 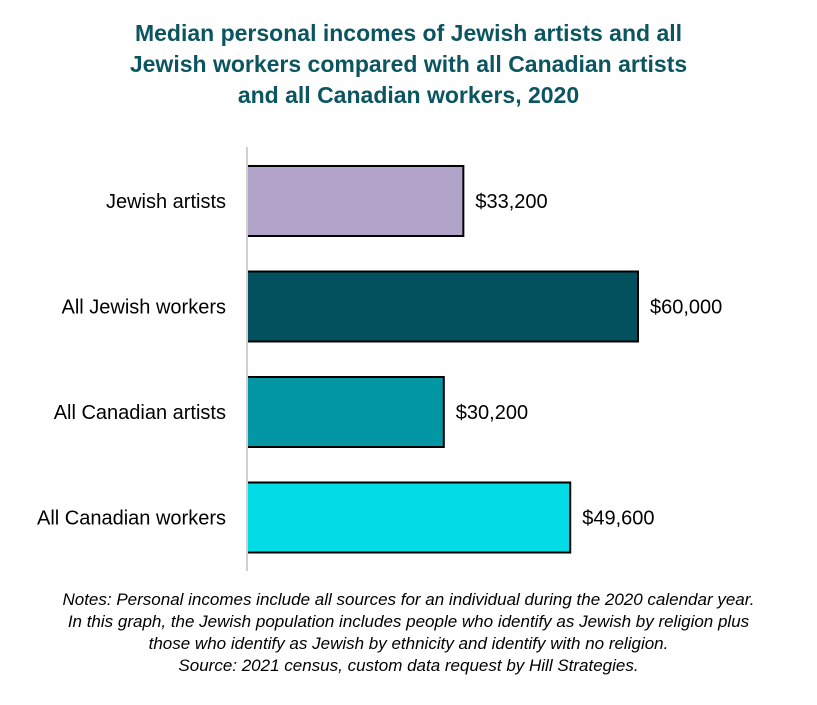 What do you see at coordinates (511, 202) in the screenshot?
I see `data-label-jewish-artists: $33,200` at bounding box center [511, 202].